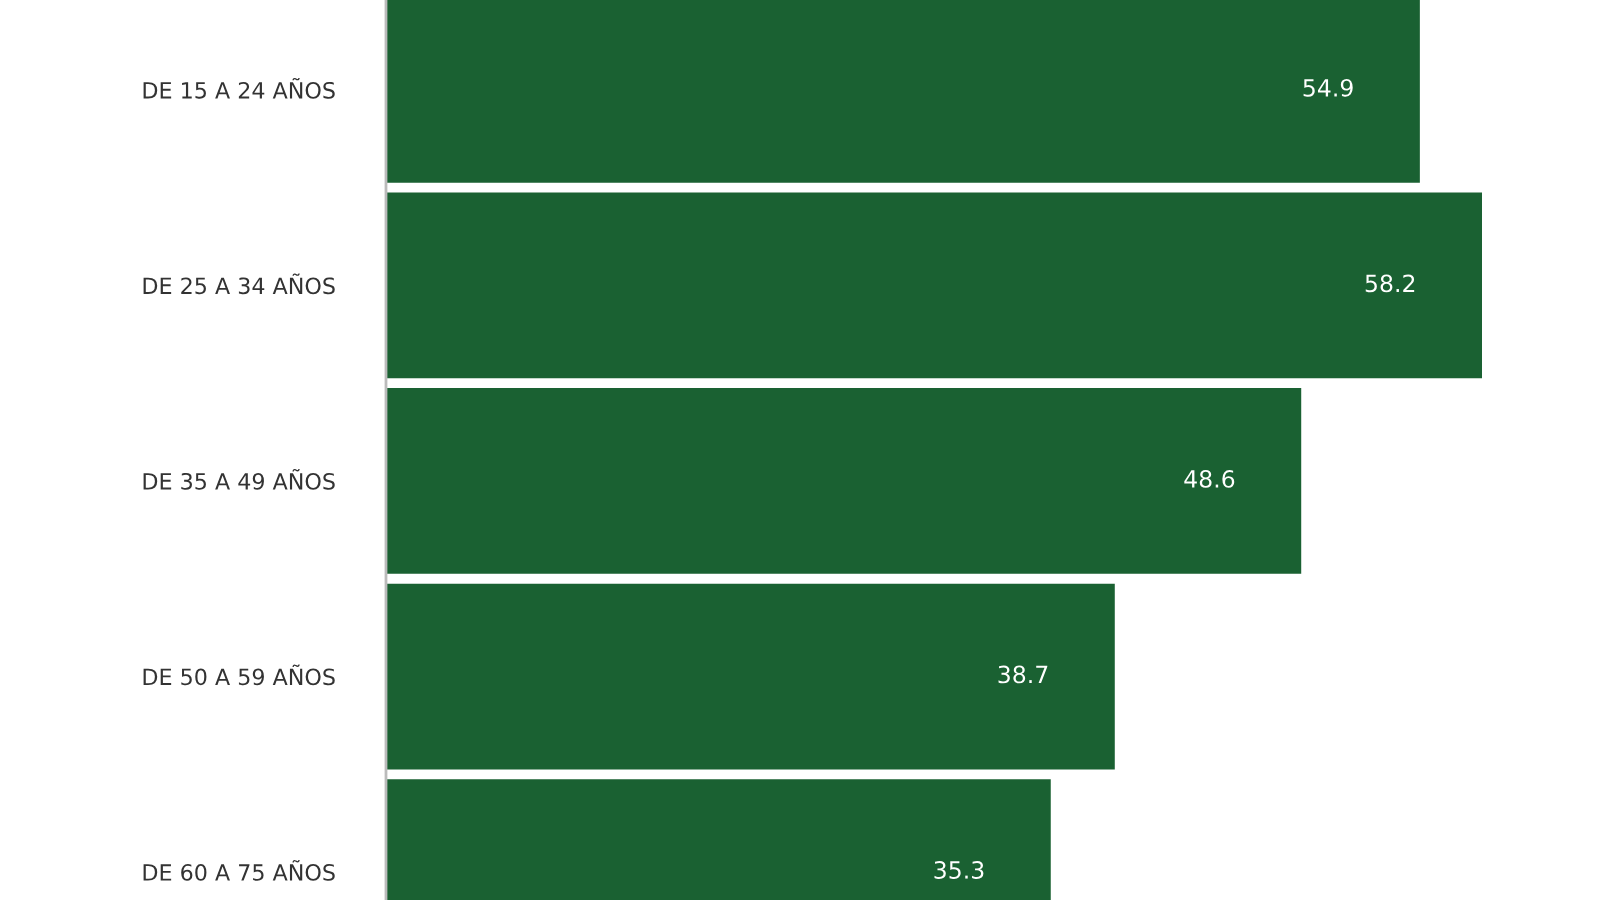  I want to click on data-label: 54.9, so click(1328, 87).